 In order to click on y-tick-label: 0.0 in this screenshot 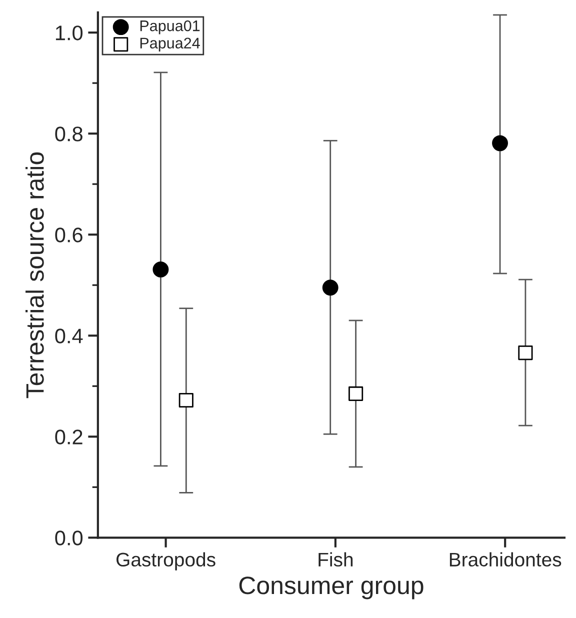, I will do `click(69, 538)`.